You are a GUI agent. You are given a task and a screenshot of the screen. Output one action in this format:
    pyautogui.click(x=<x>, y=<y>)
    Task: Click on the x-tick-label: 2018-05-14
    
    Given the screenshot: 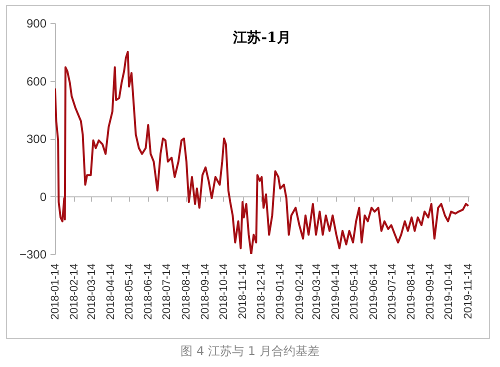 What is the action you would take?
    pyautogui.click(x=130, y=292)
    